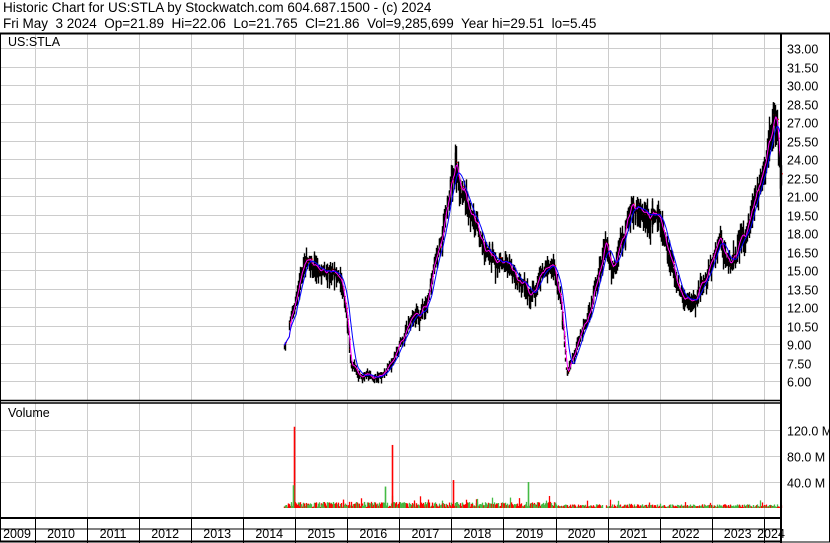 The height and width of the screenshot is (543, 830). Describe the element at coordinates (425, 534) in the screenshot. I see `year-label: 2017` at that location.